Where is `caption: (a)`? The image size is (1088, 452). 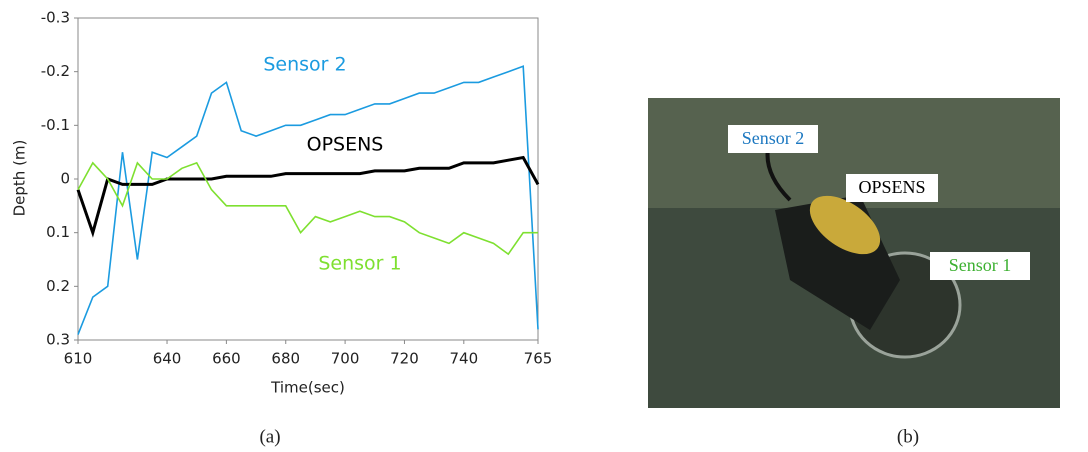
caption: (a) is located at coordinates (269, 436).